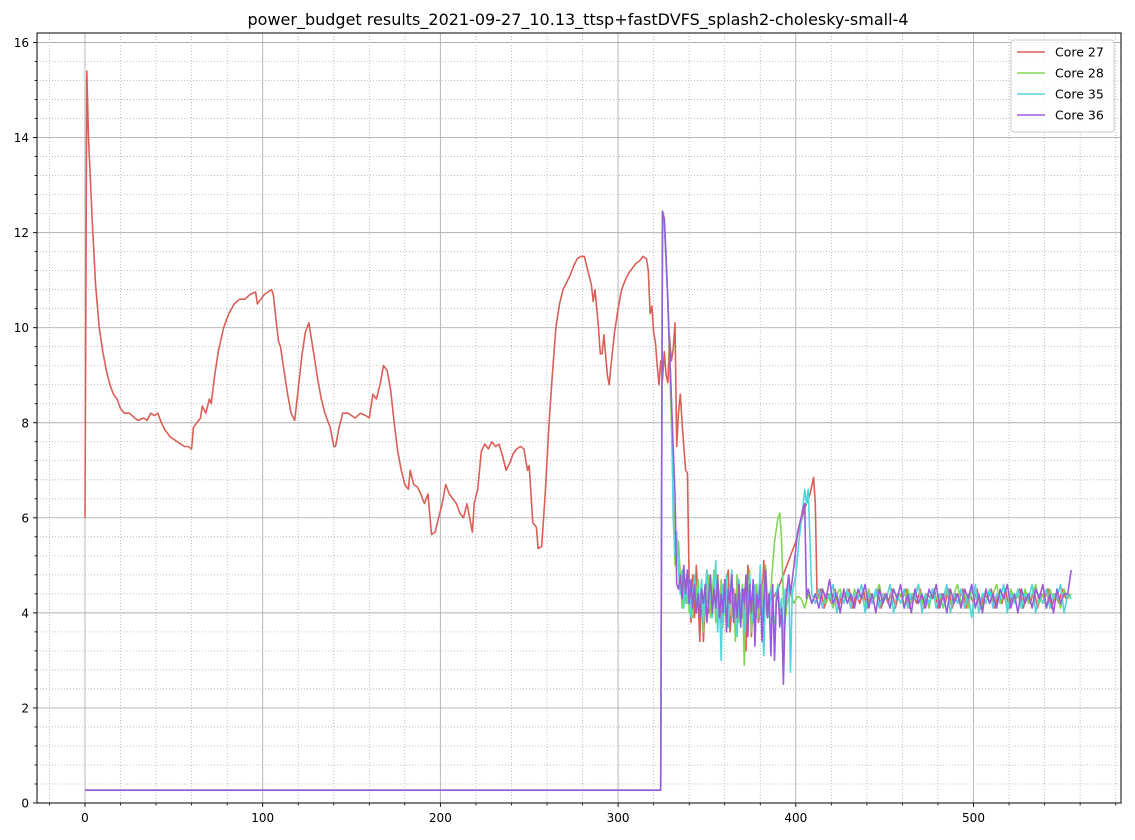 This screenshot has width=1135, height=840. What do you see at coordinates (1079, 94) in the screenshot?
I see `legend-label: Core 35` at bounding box center [1079, 94].